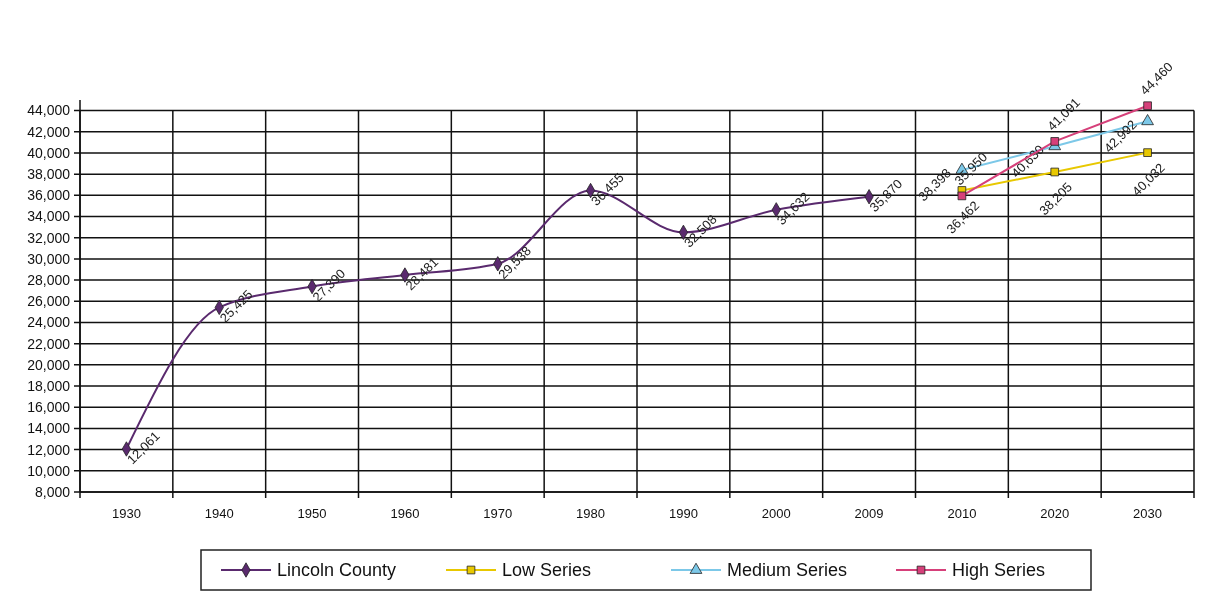 The image size is (1212, 600). I want to click on y-tick-label: 18,000, so click(49, 385).